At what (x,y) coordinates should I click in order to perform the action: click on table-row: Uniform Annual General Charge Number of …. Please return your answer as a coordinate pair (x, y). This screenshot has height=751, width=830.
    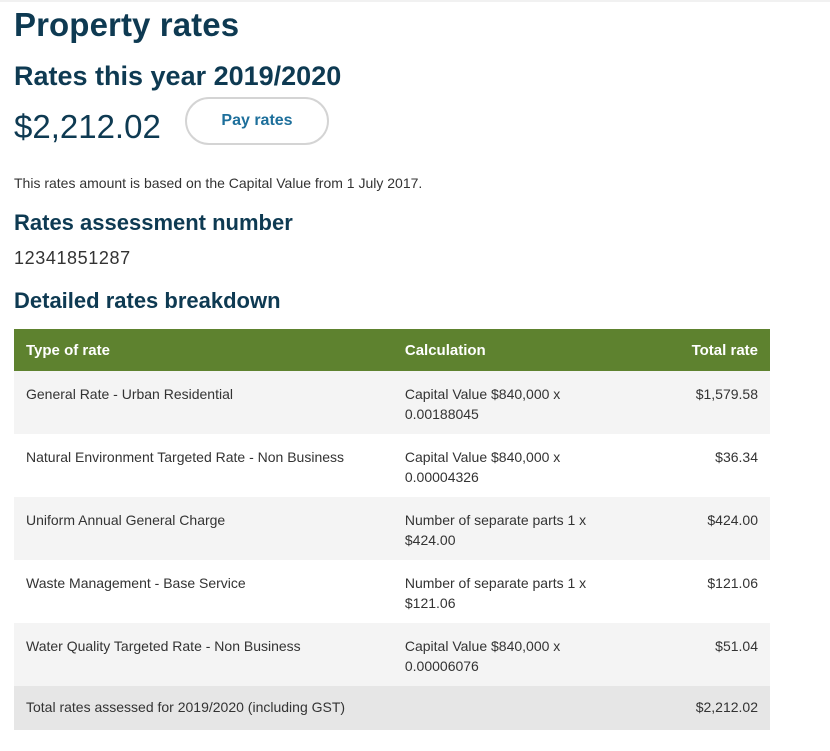
    Looking at the image, I should click on (392, 528).